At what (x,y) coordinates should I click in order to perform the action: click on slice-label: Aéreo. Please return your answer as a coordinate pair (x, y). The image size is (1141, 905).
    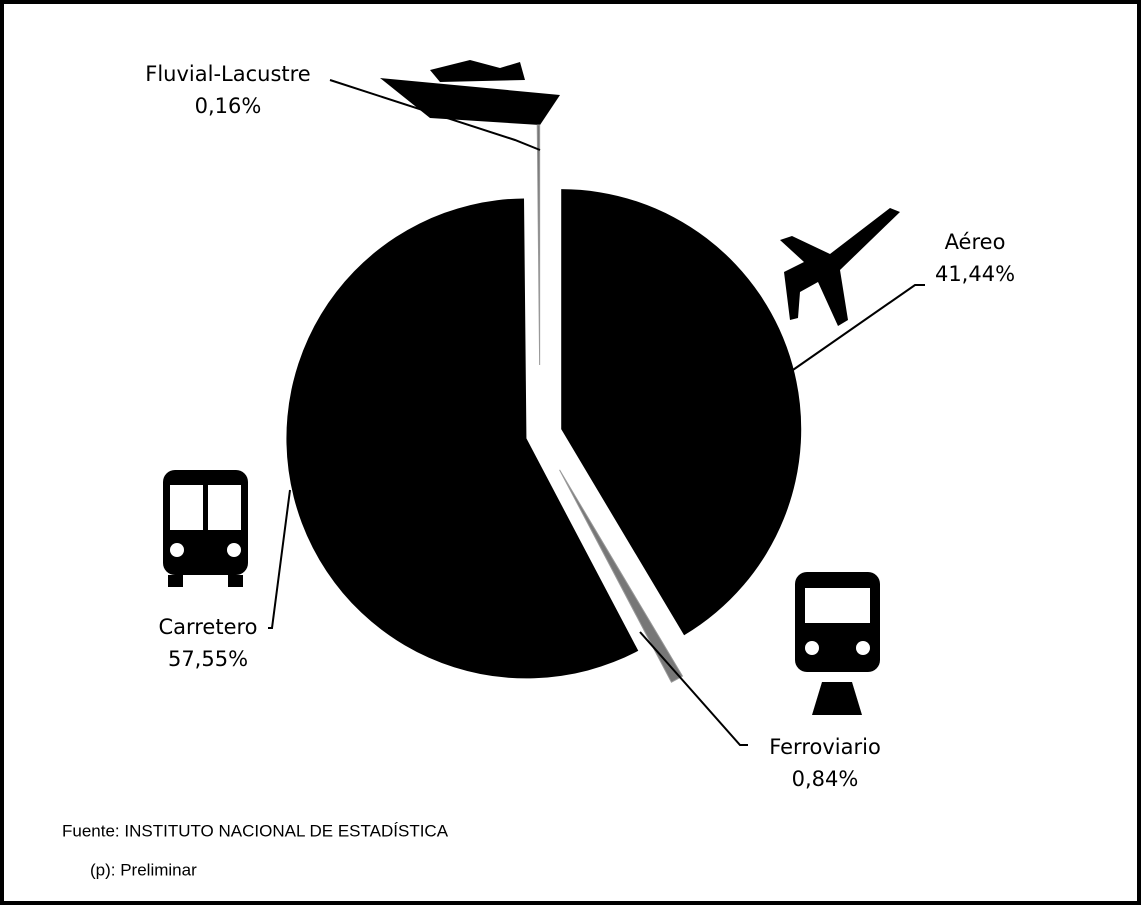
    Looking at the image, I should click on (975, 242).